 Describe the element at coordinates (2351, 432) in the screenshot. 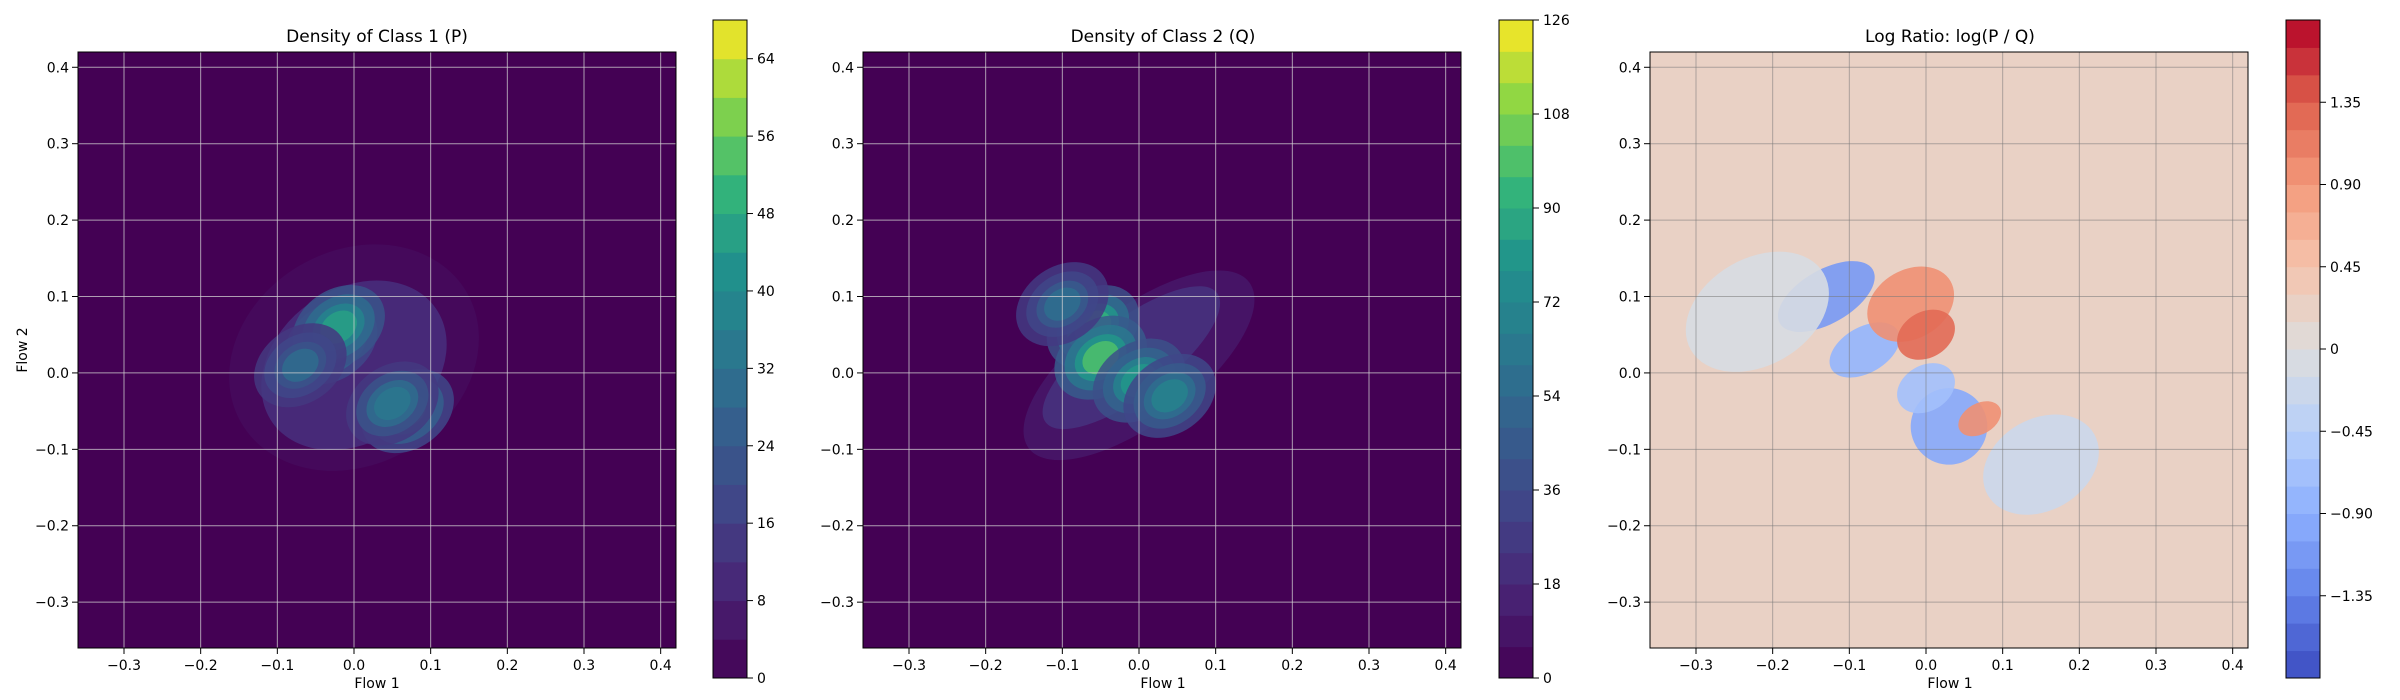

I see `colorbar-tick-label: −0.45` at that location.